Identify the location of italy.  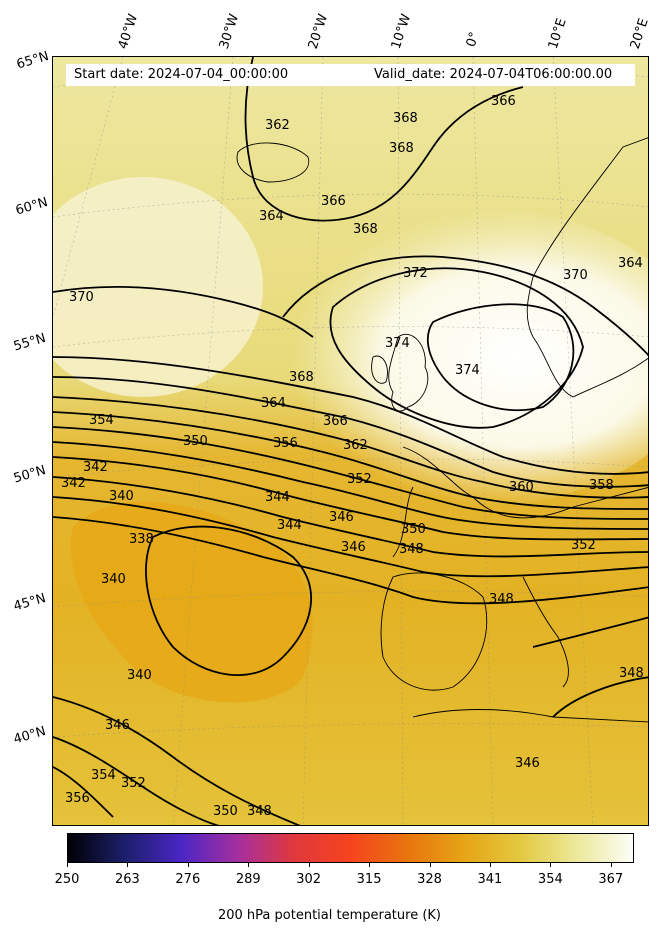
(545, 632).